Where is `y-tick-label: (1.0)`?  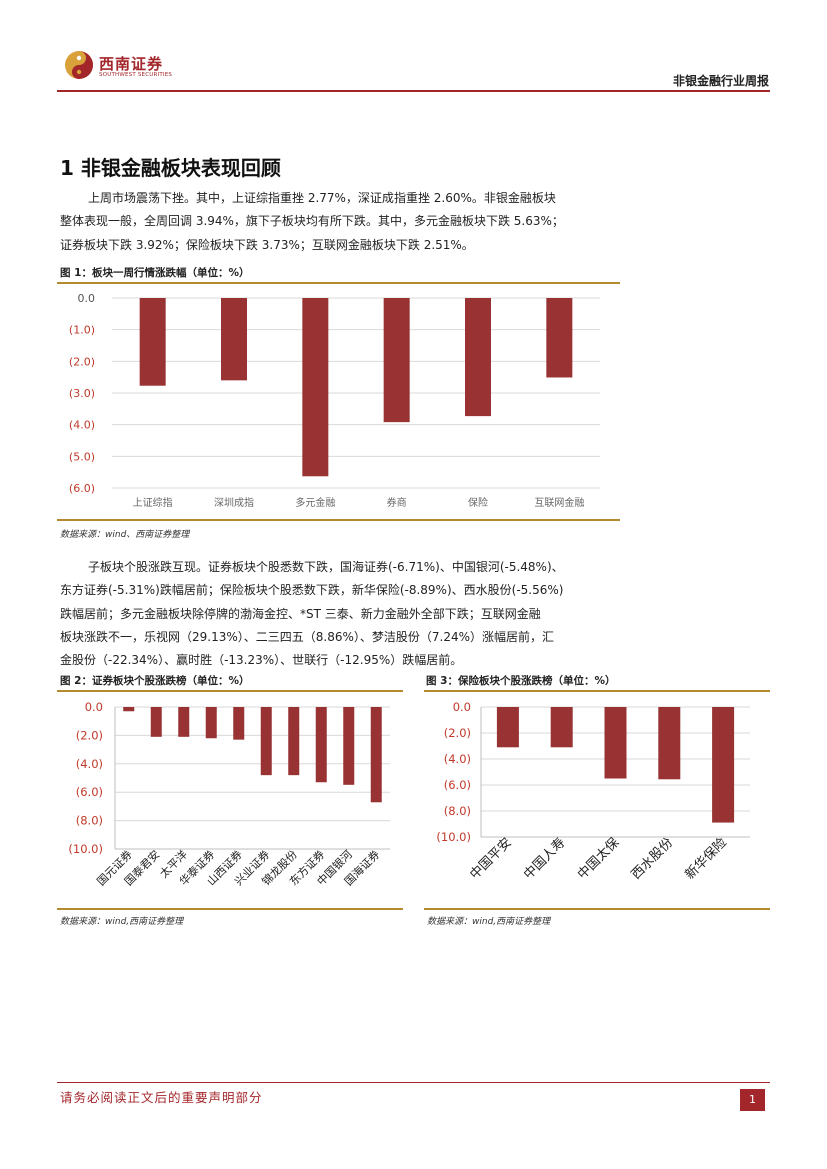 y-tick-label: (1.0) is located at coordinates (82, 330).